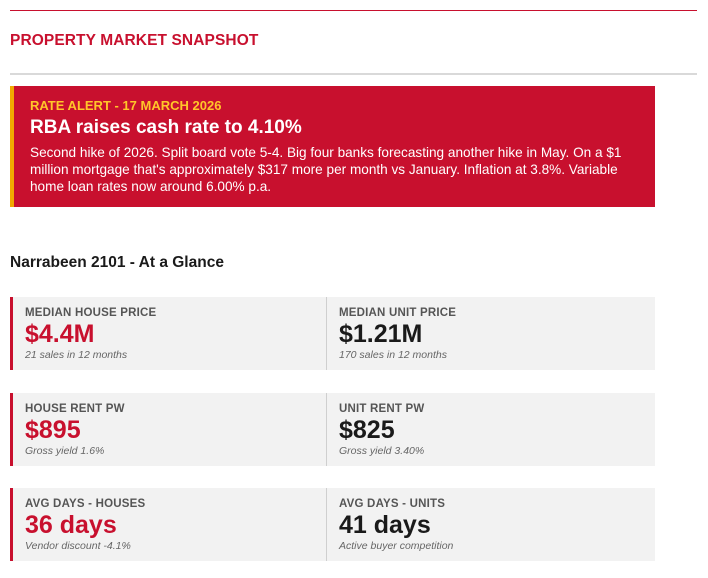  Describe the element at coordinates (382, 451) in the screenshot. I see `stat-note: Gross yield 3.40%` at that location.